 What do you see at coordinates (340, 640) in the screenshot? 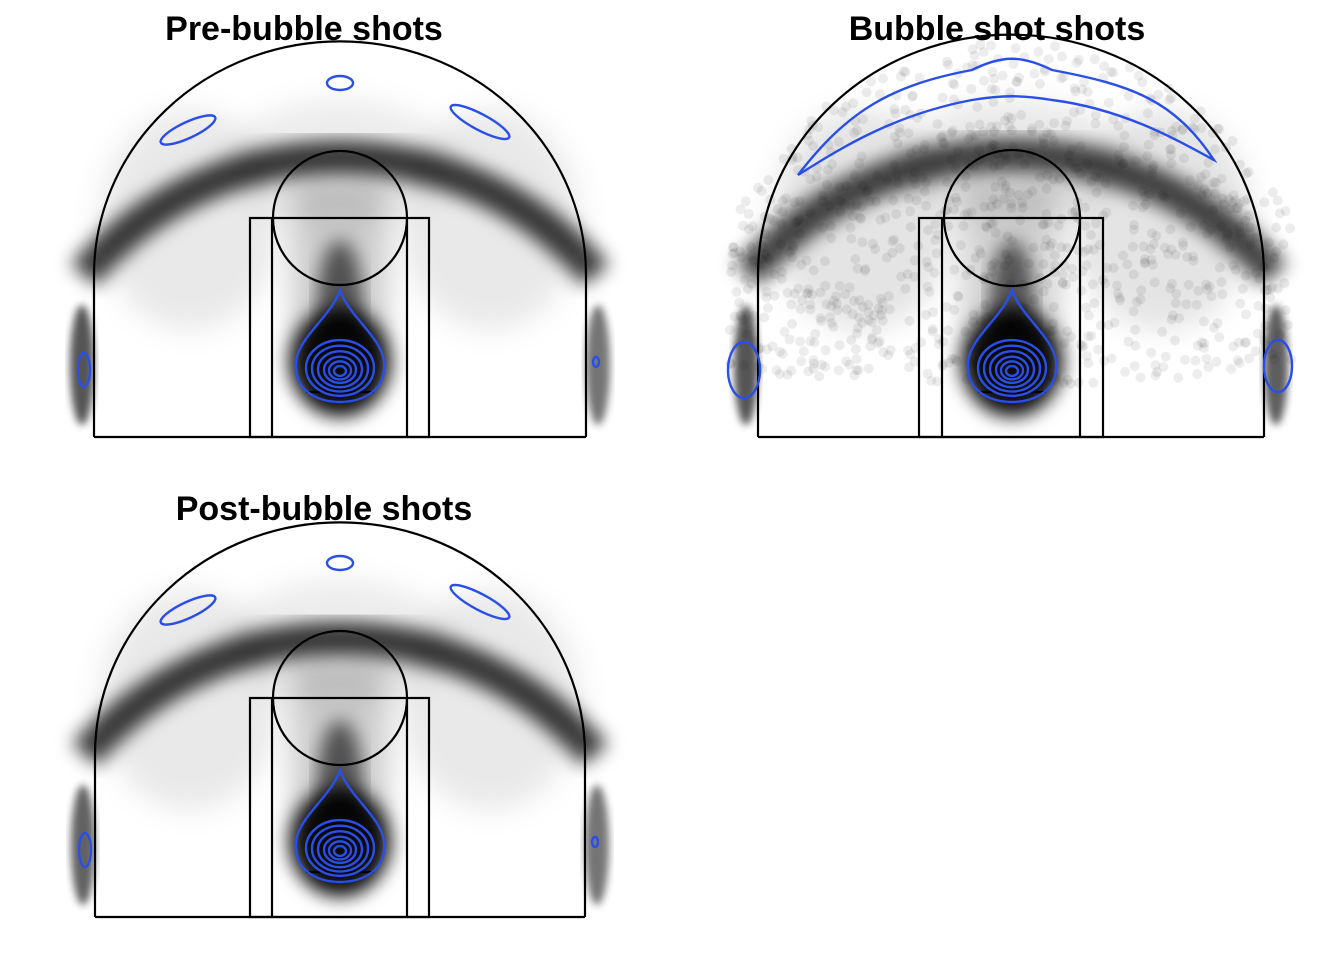
I see `density-mid-range` at bounding box center [340, 640].